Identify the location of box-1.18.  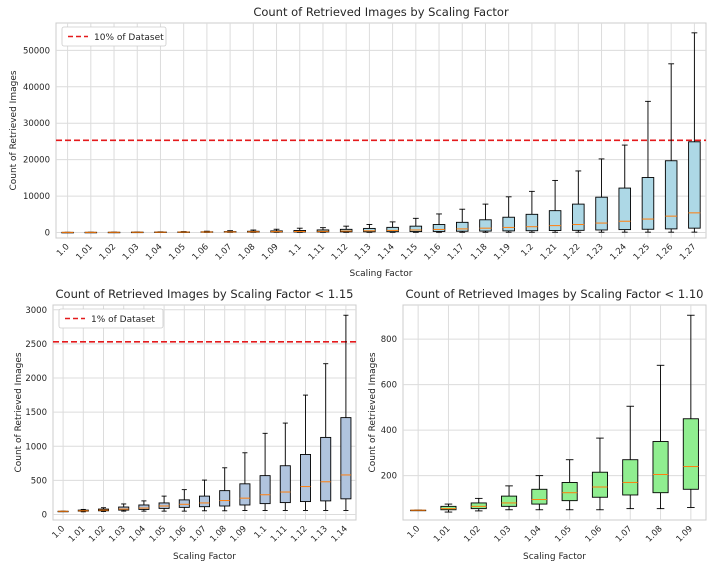
(485, 218).